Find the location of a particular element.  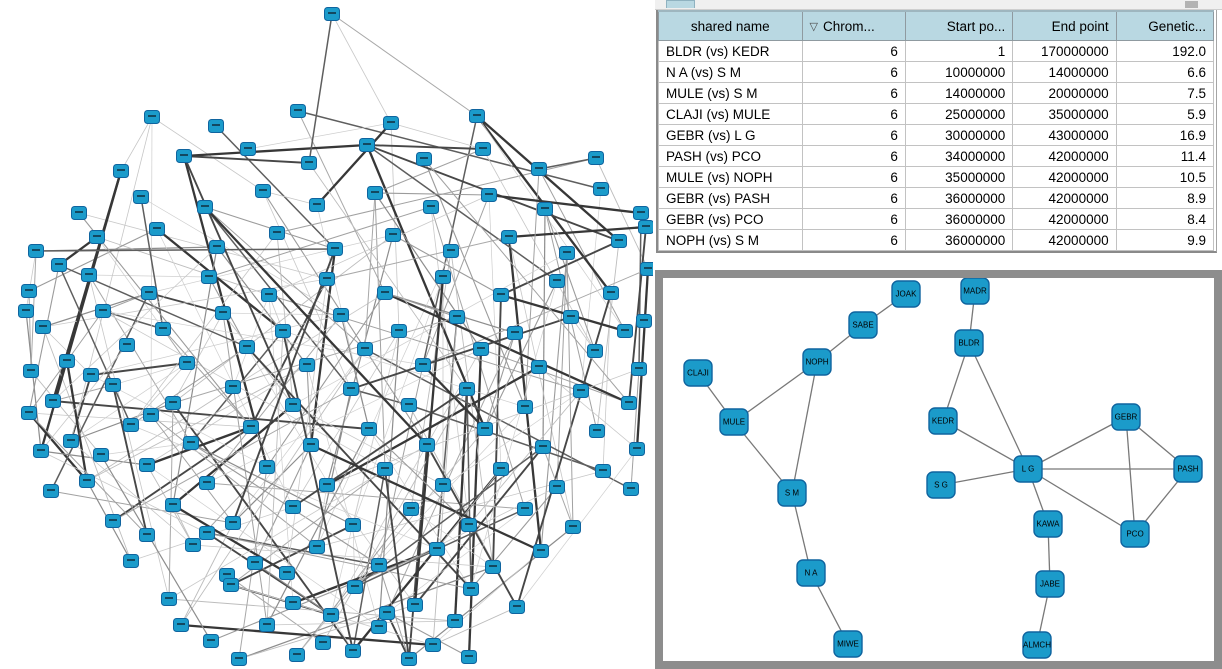

network-node-pash: PASH is located at coordinates (1188, 469).